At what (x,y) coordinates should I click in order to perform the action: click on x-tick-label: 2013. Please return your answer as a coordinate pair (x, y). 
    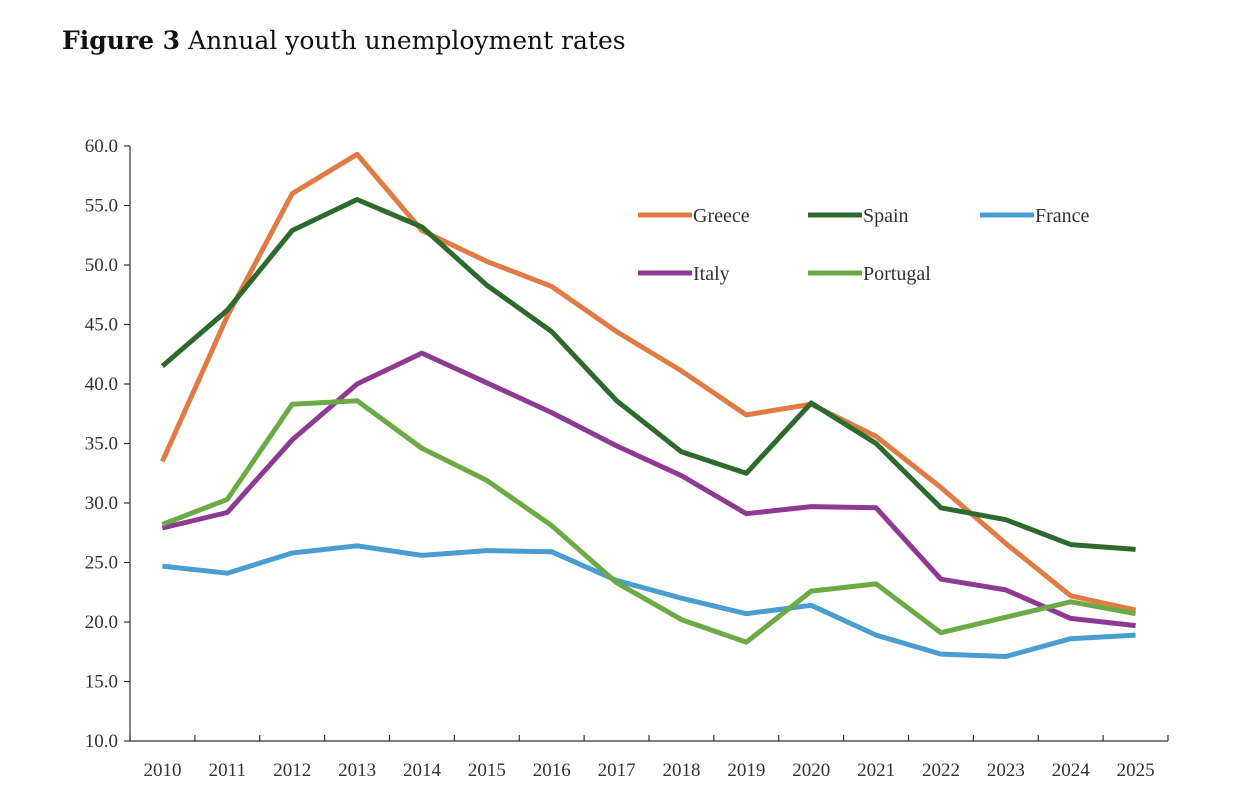
    Looking at the image, I should click on (357, 770).